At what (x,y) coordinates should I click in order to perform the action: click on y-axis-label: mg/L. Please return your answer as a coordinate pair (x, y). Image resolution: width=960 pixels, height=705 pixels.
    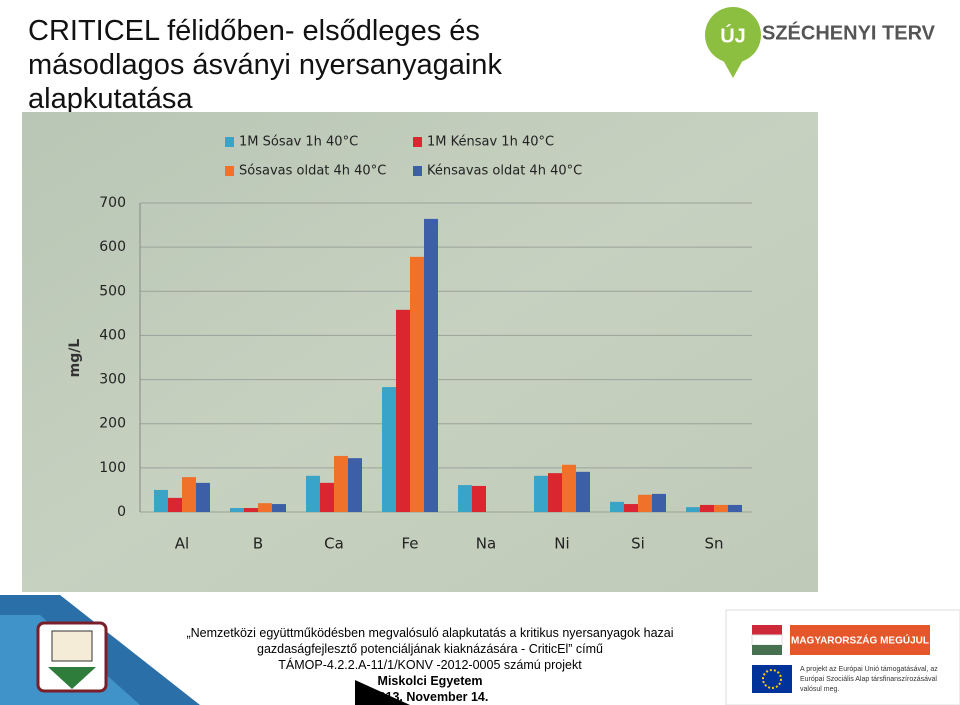
    Looking at the image, I should click on (75, 358).